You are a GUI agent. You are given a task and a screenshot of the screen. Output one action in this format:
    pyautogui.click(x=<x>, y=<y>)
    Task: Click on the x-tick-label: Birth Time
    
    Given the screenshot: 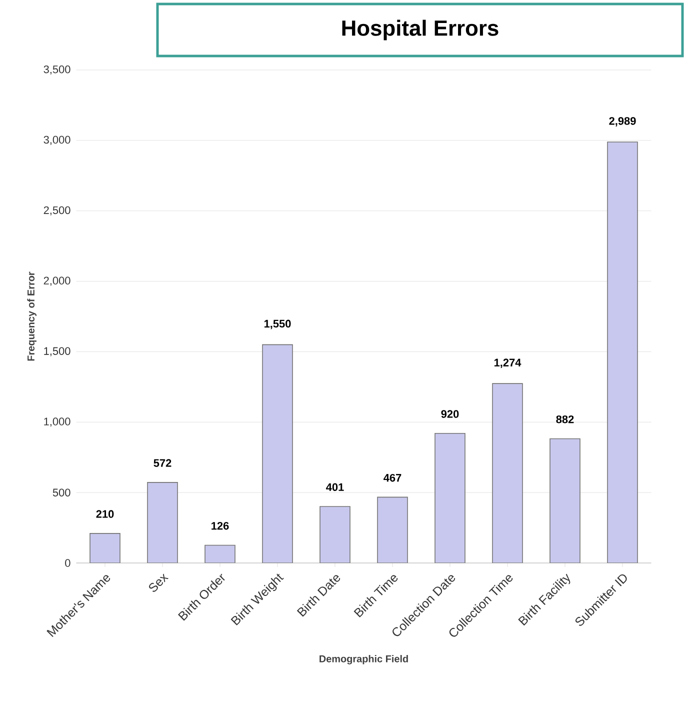 What is the action you would take?
    pyautogui.click(x=376, y=596)
    